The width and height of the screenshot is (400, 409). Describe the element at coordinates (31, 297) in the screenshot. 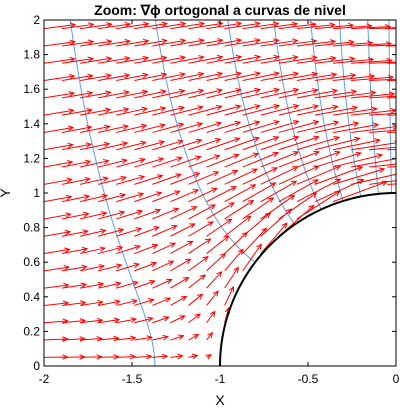

I see `y-tick-label: 0.4` at that location.